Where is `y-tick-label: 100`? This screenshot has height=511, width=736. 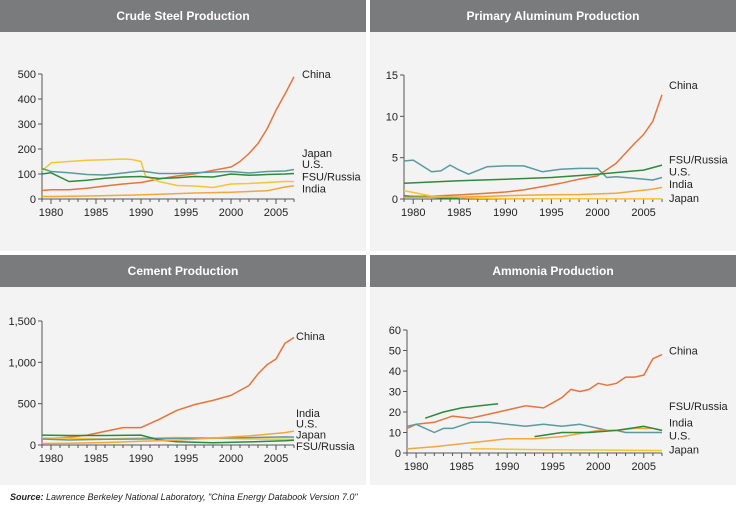 y-tick-label: 100 is located at coordinates (27, 175).